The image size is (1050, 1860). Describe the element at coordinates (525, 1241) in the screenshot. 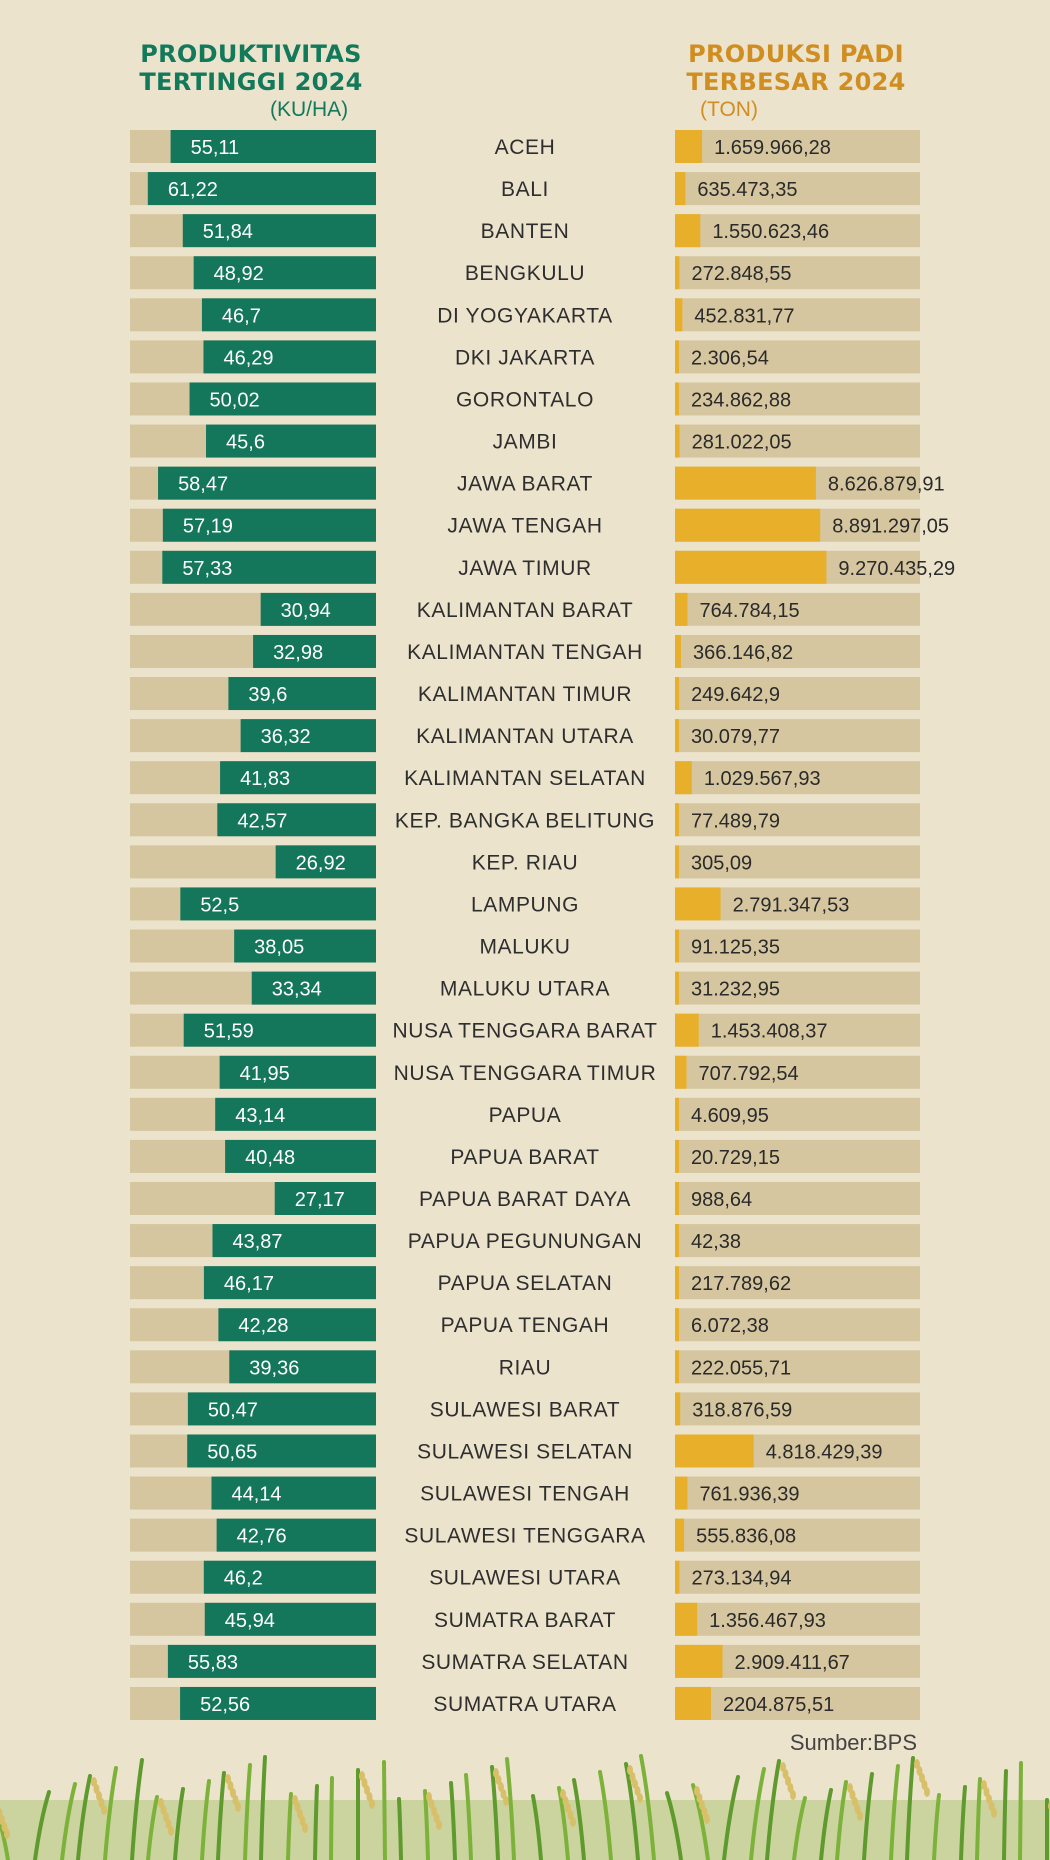

I see `province-label-papua-pegunungan: PAPUA PEGUNUNGAN` at that location.